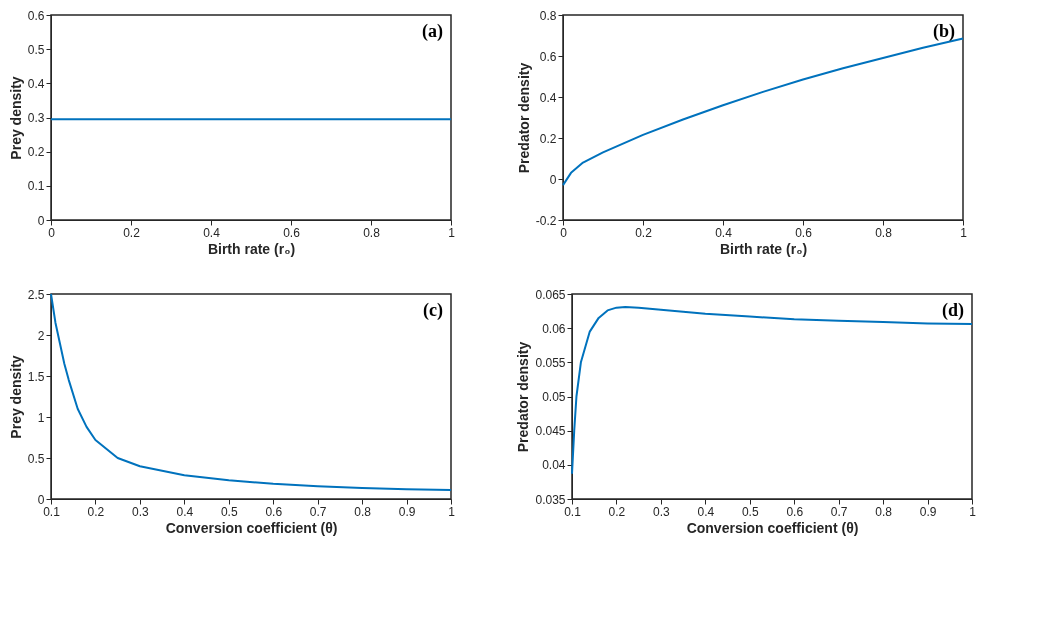 The width and height of the screenshot is (1038, 635). What do you see at coordinates (548, 15) in the screenshot?
I see `y-tick-label: 0.8` at bounding box center [548, 15].